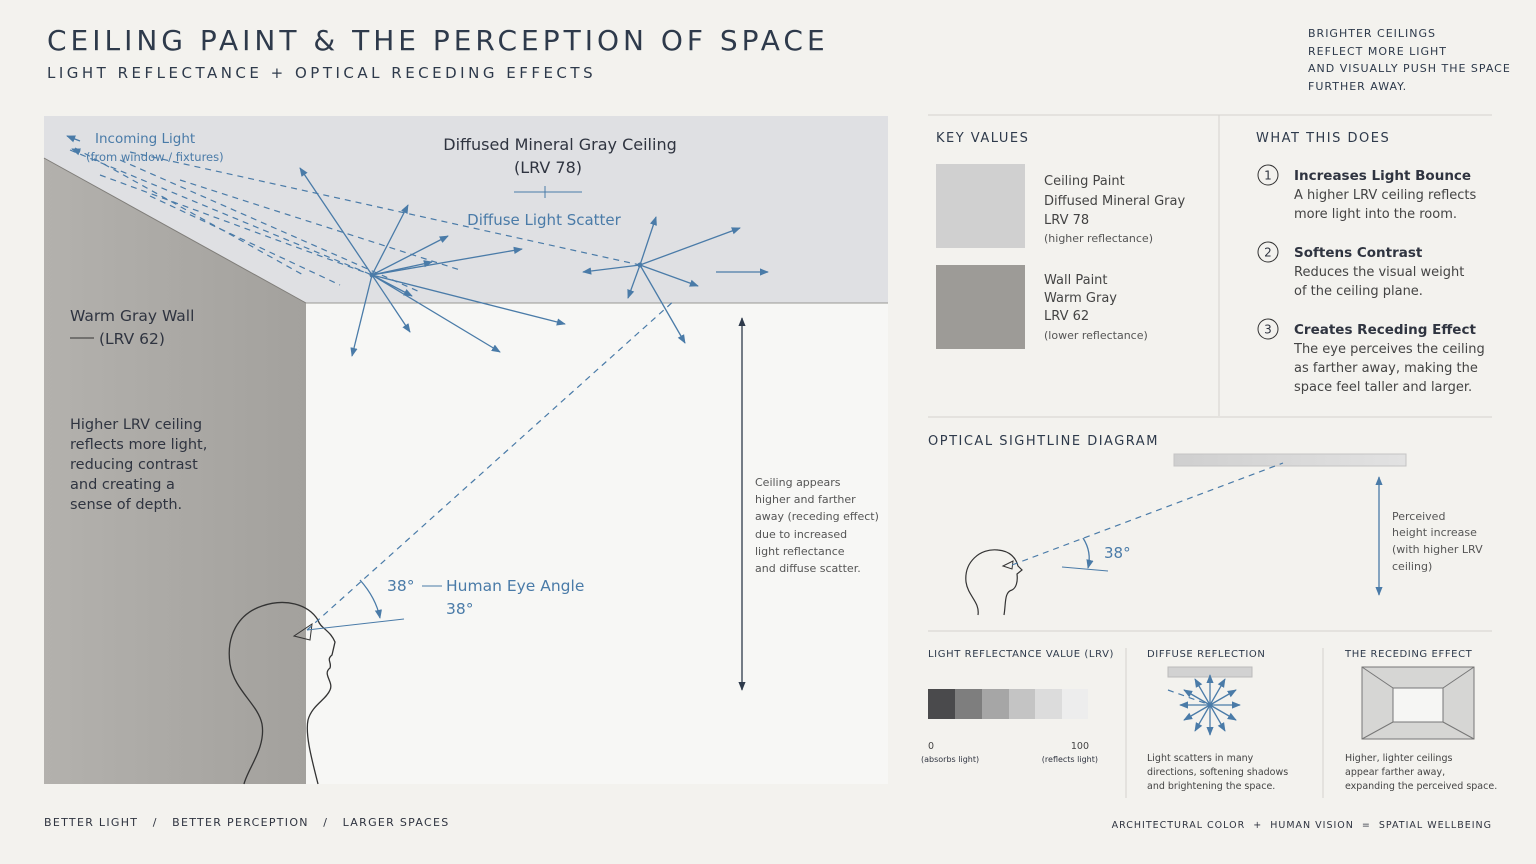 Image resolution: width=1536 pixels, height=864 pixels. Describe the element at coordinates (1385, 330) in the screenshot. I see `item-title: Creates Receding Effect` at that location.